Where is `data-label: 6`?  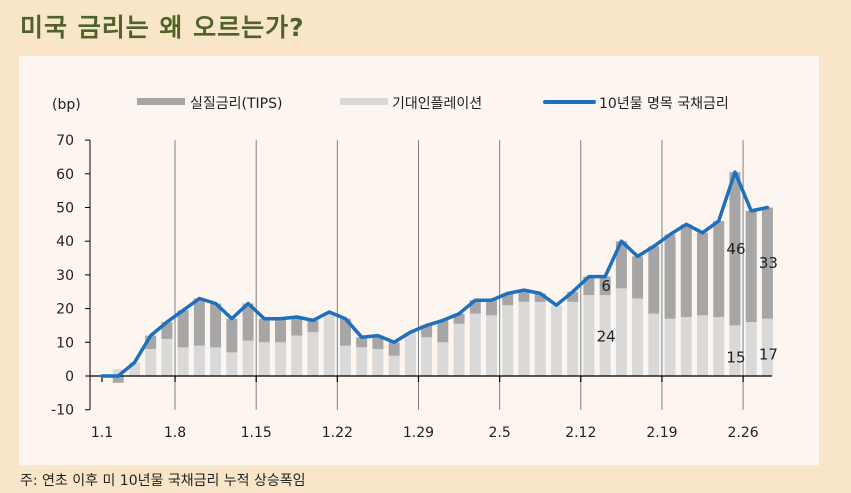
data-label: 6 is located at coordinates (606, 286).